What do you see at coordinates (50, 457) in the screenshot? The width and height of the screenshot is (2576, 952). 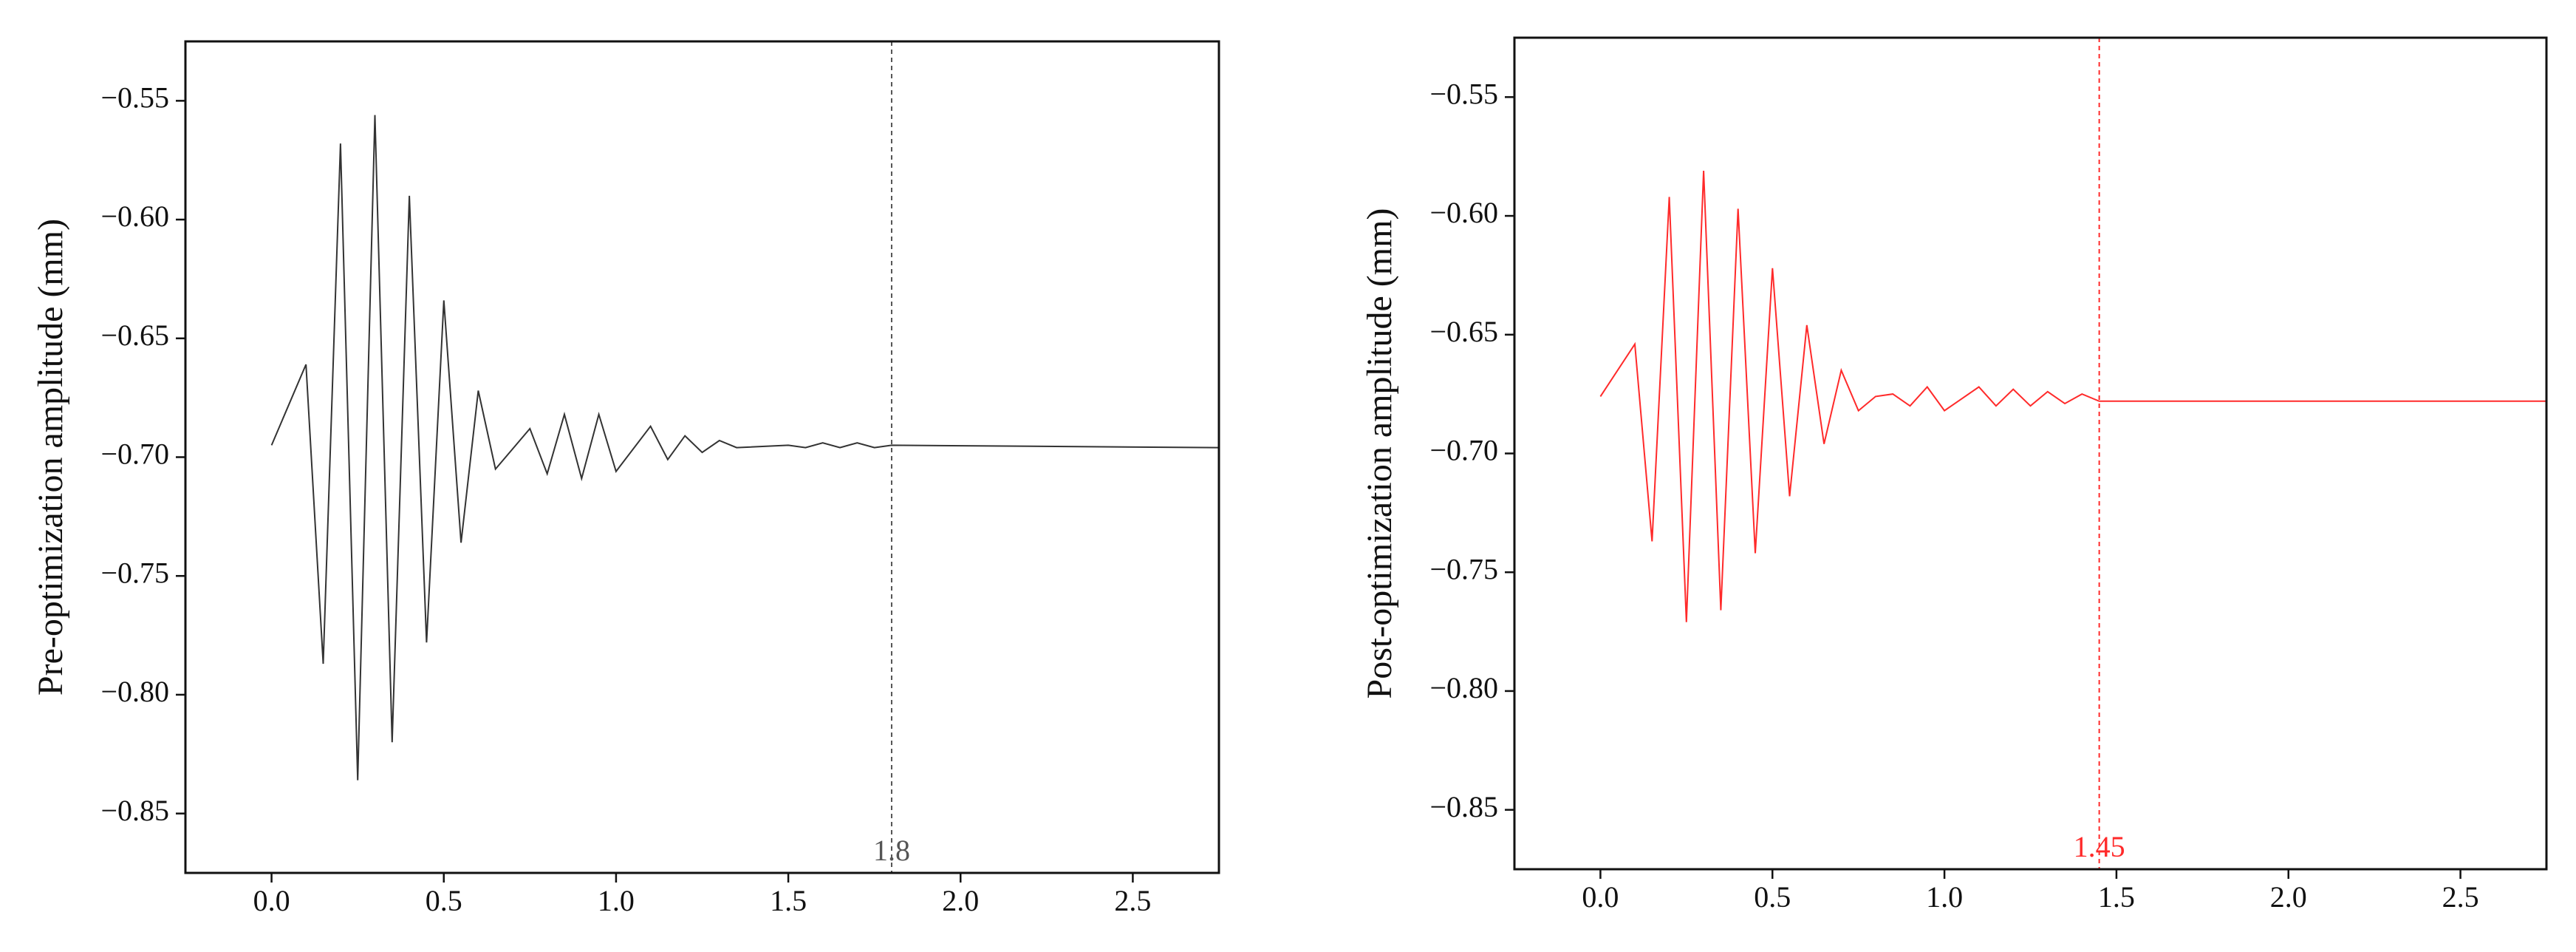 I see `y-axis-label: Pre-optimization amplitude (mm)` at bounding box center [50, 457].